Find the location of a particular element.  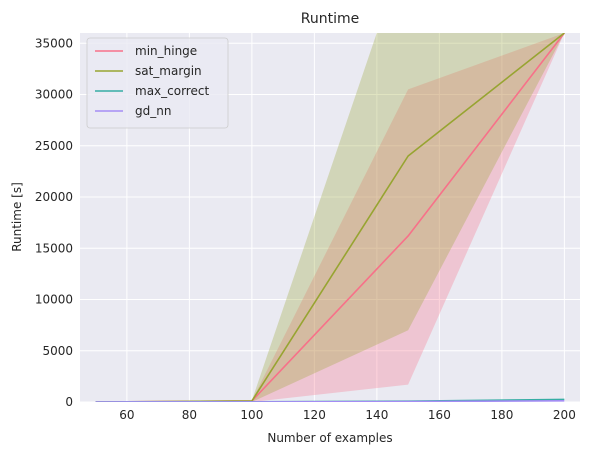

x-tick-label: 200 is located at coordinates (564, 415).